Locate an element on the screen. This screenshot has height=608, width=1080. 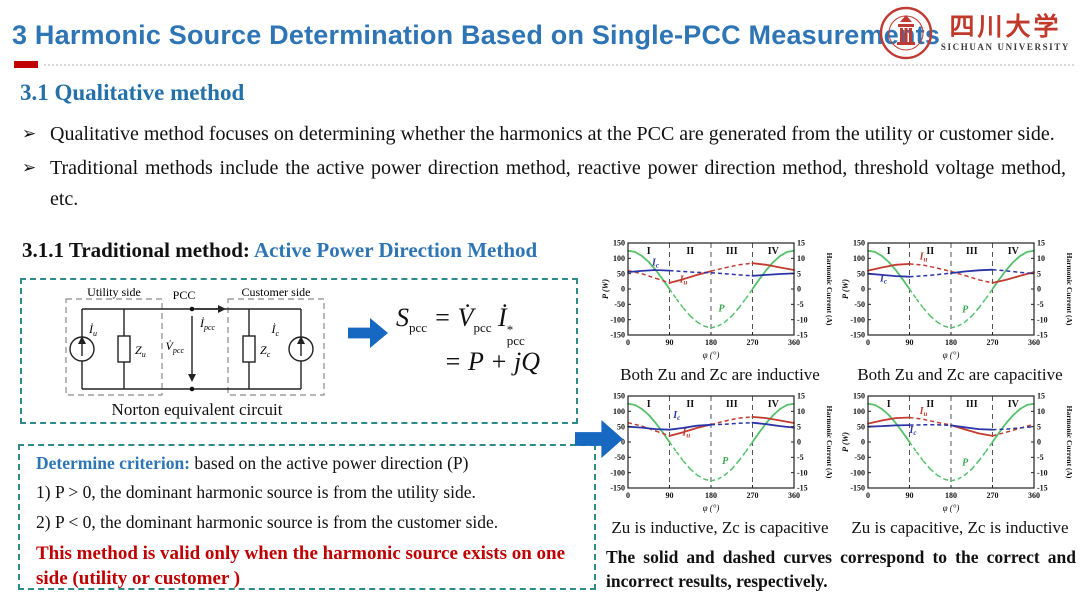
header-divider is located at coordinates (559, 65).